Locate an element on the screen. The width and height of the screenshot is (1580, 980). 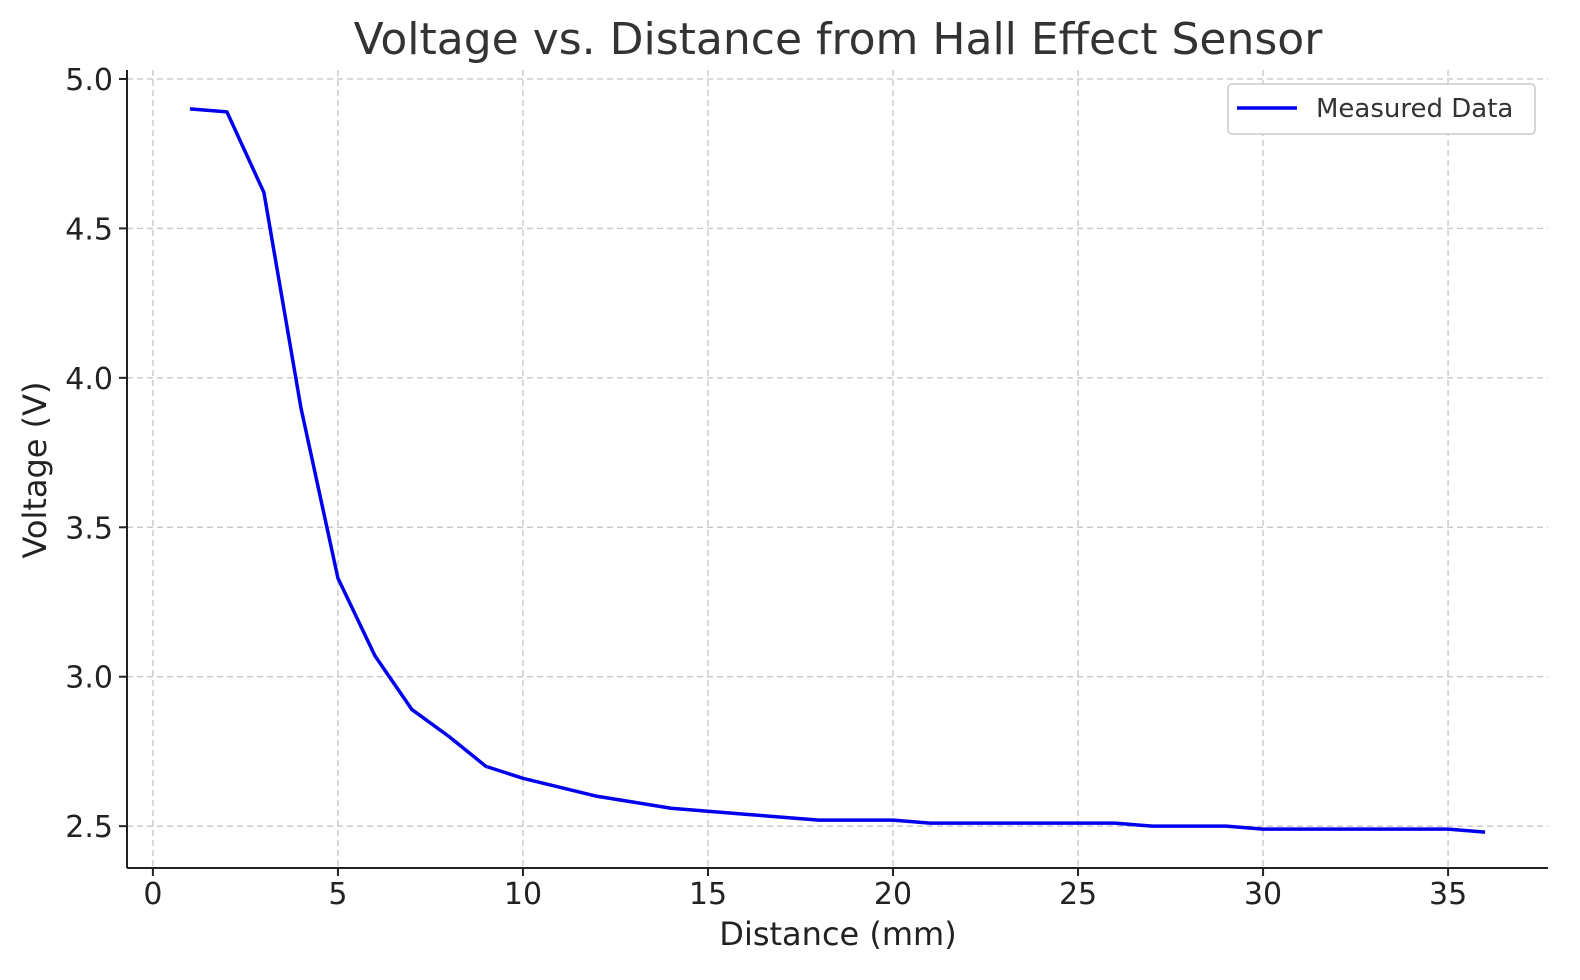
legend-label: Measured Data is located at coordinates (1414, 109).